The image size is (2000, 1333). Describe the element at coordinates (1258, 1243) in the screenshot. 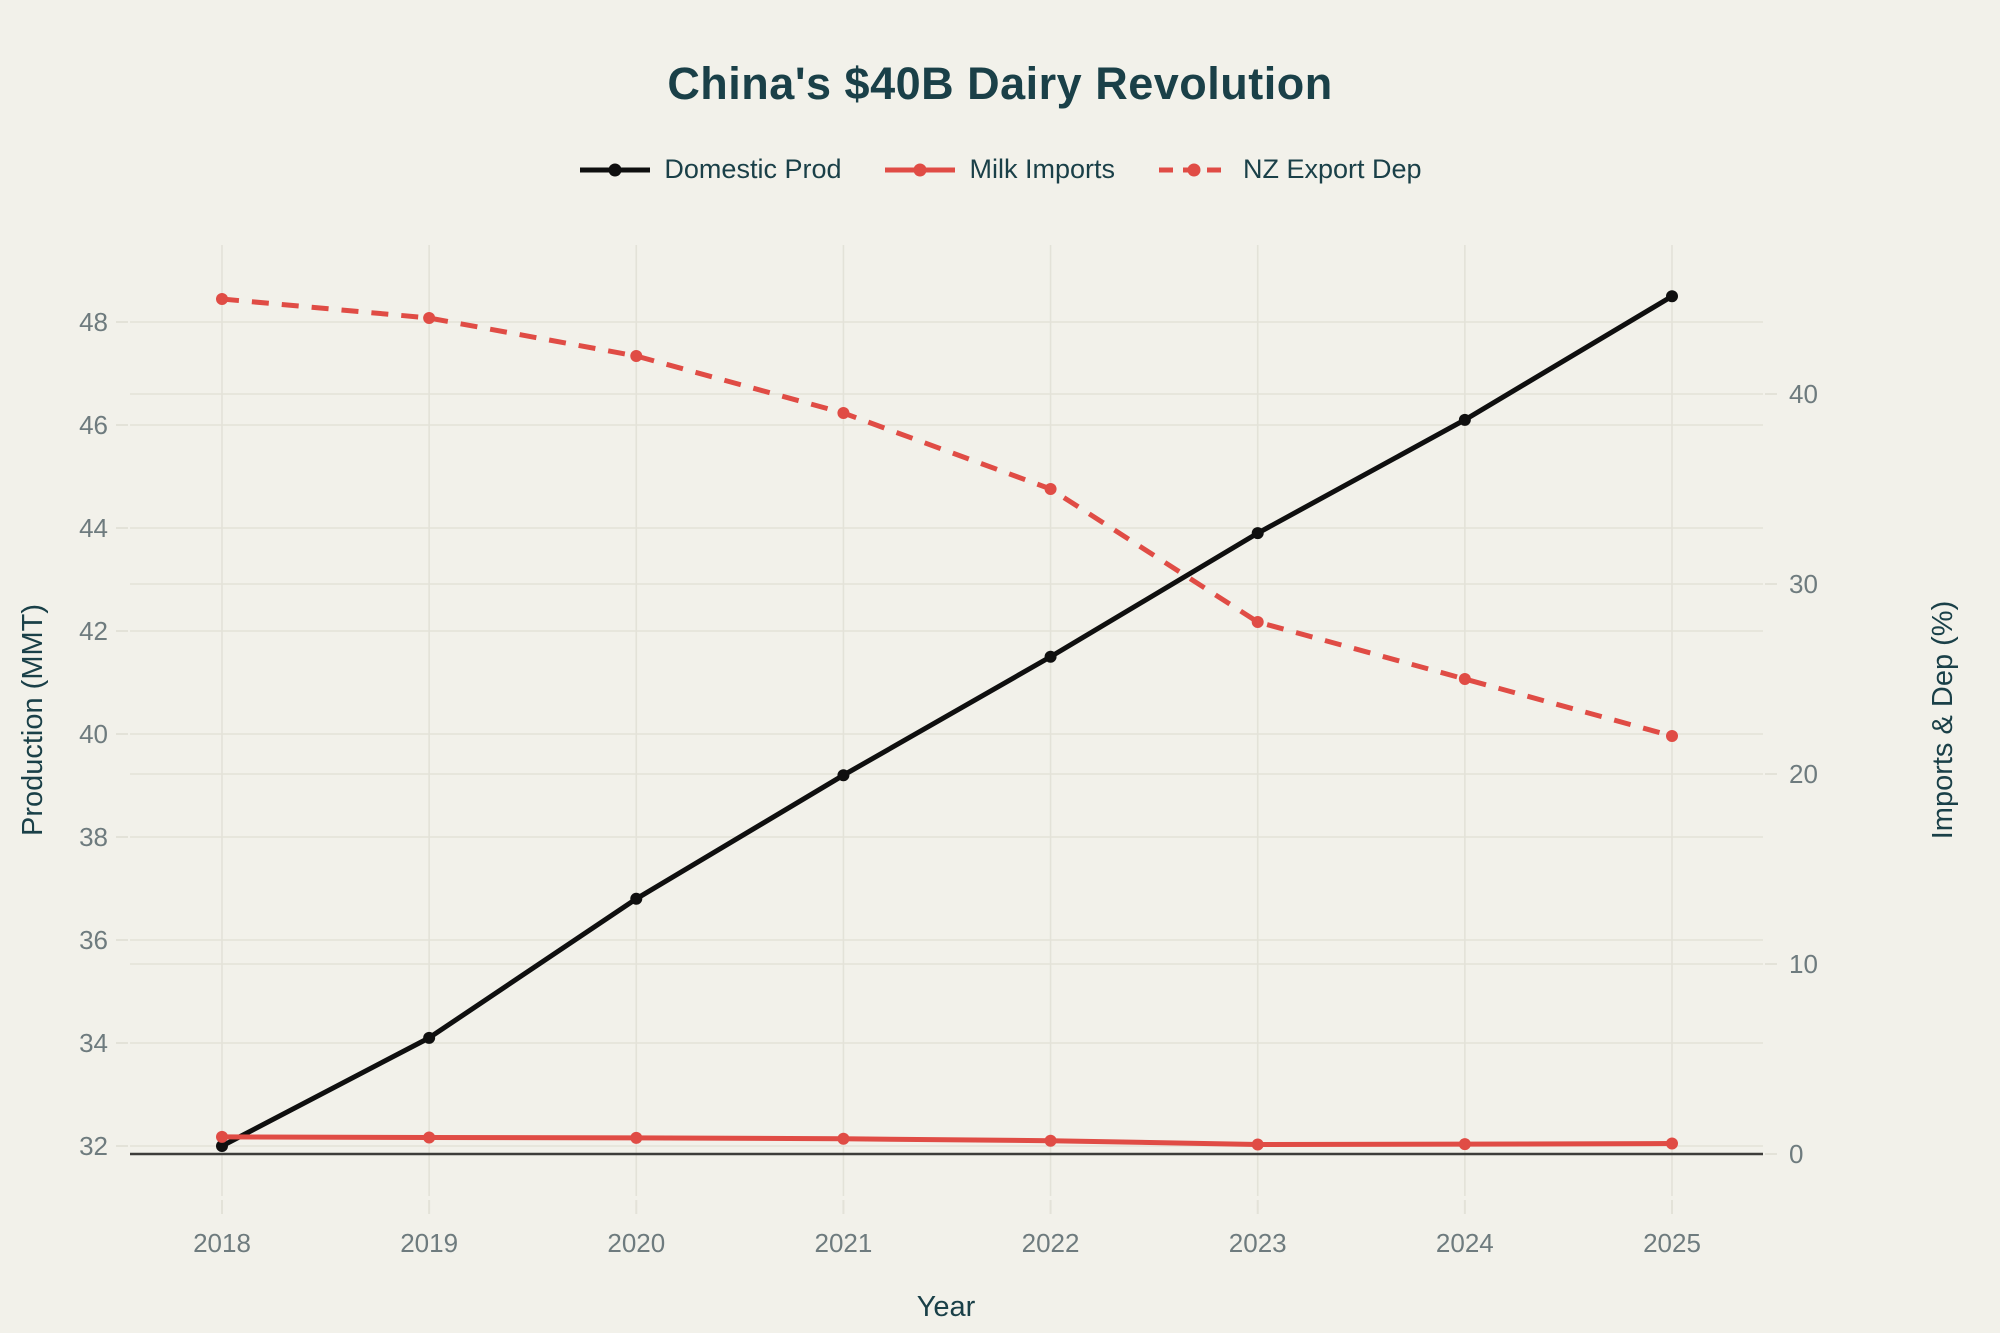

I see `x-tick-label: 2023` at that location.